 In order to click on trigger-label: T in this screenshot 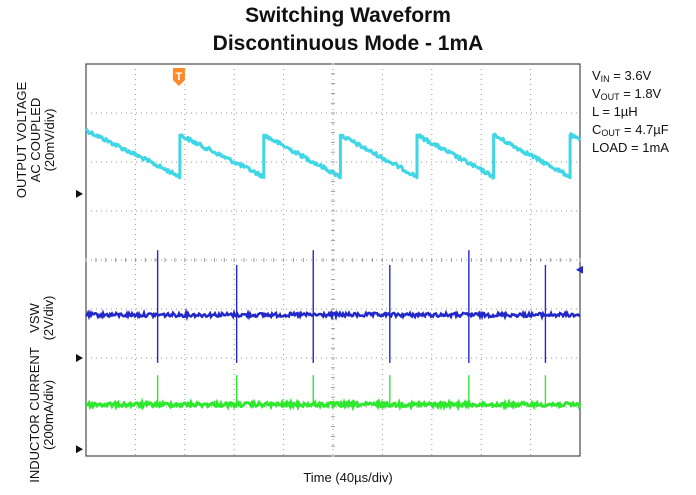, I will do `click(179, 77)`.